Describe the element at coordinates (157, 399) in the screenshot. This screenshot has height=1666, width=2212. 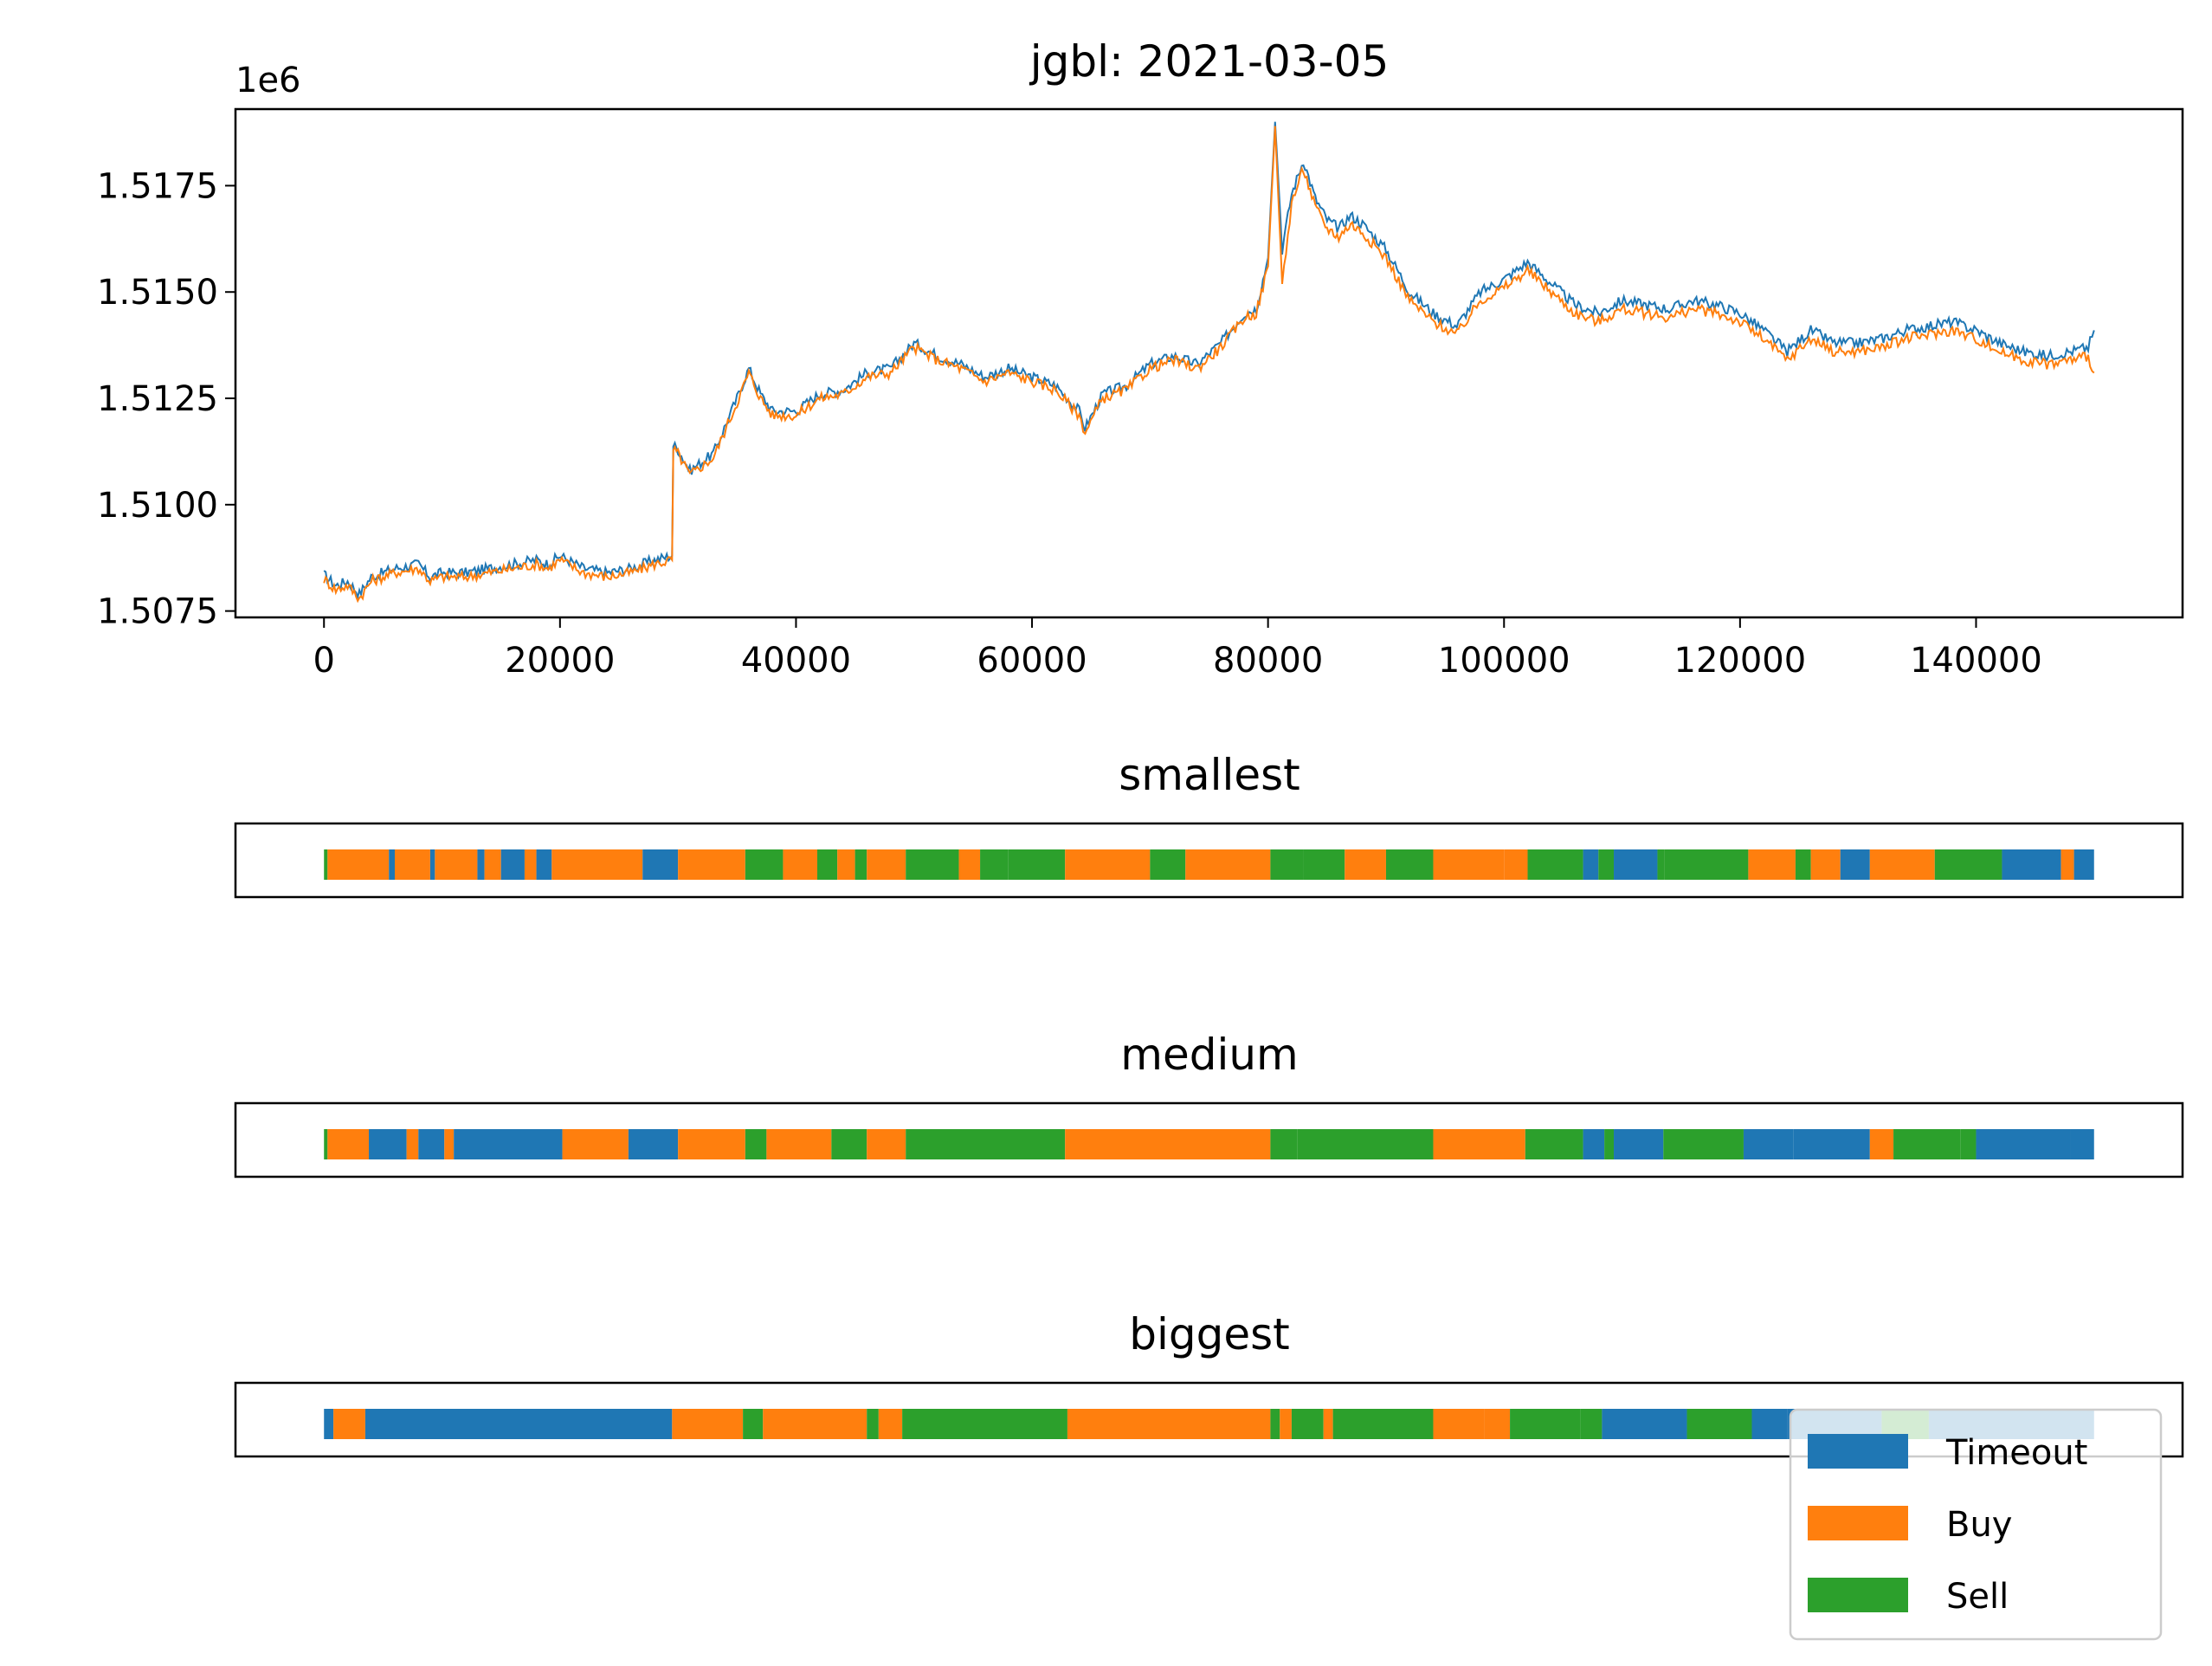
I see `y-tick-label: 1.5125` at that location.